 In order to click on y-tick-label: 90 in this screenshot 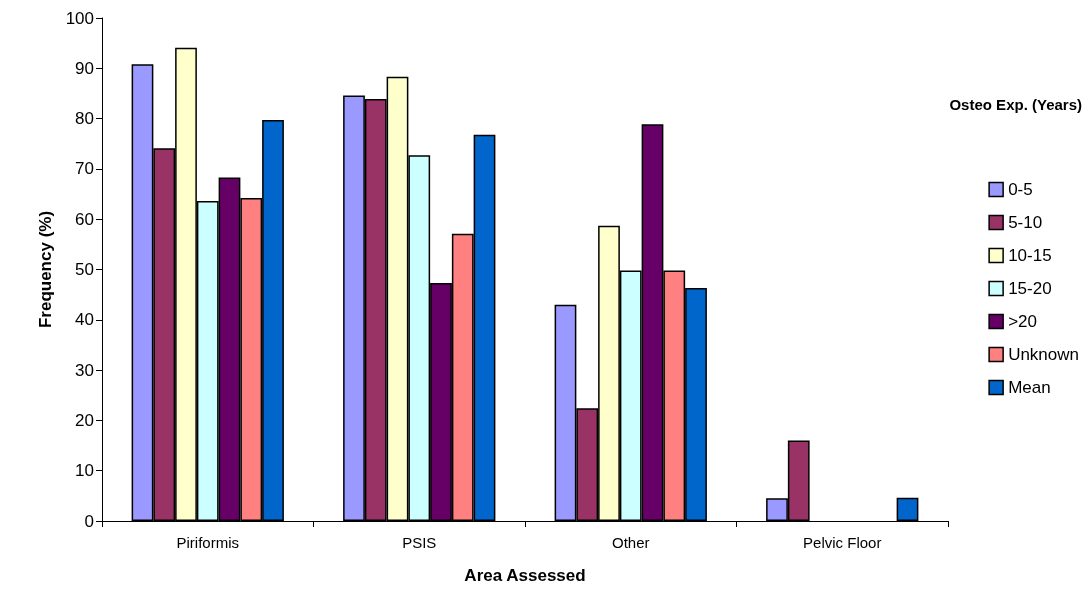, I will do `click(84, 68)`.